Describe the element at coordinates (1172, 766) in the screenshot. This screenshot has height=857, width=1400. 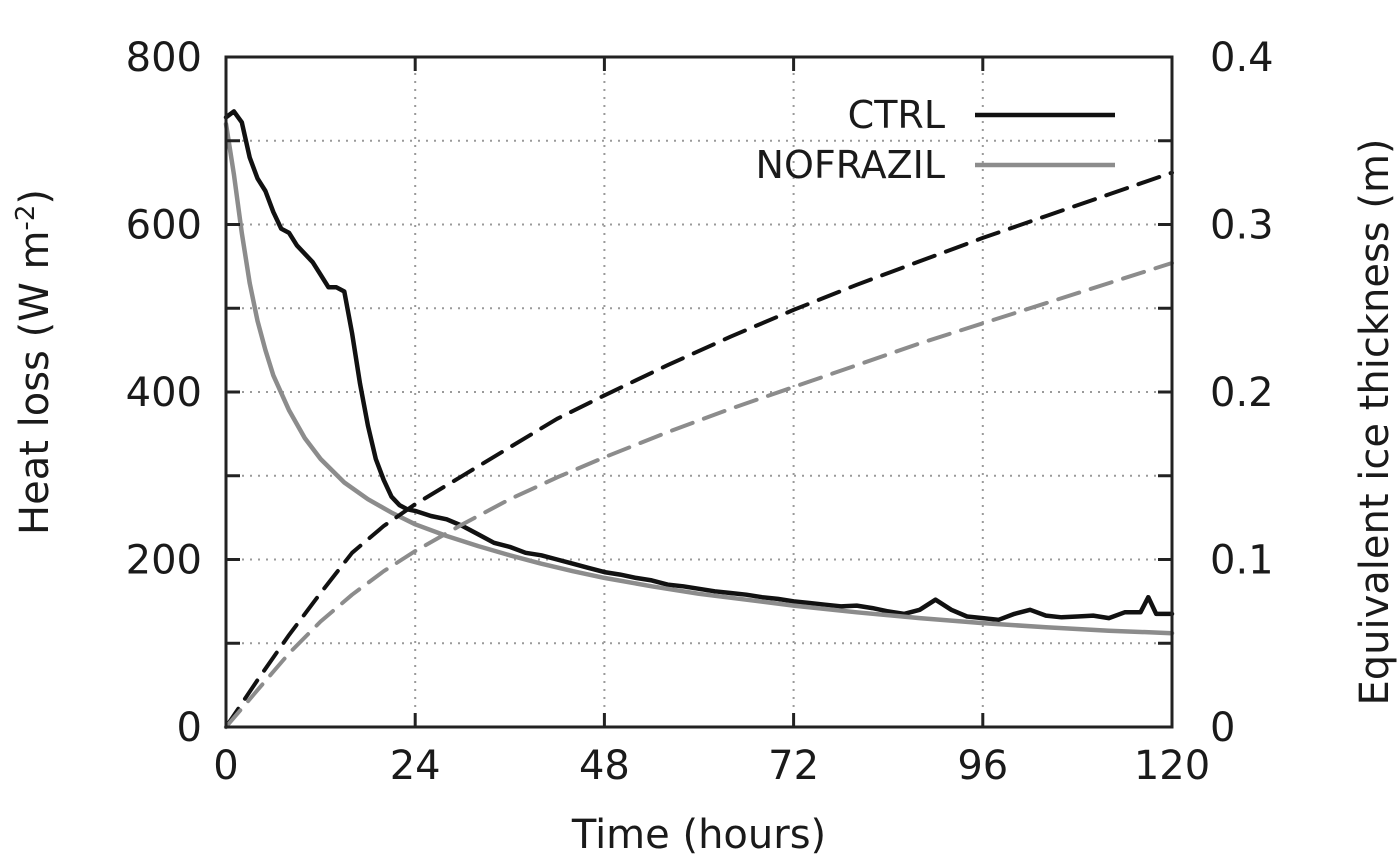
I see `x-tick-label: 120` at that location.